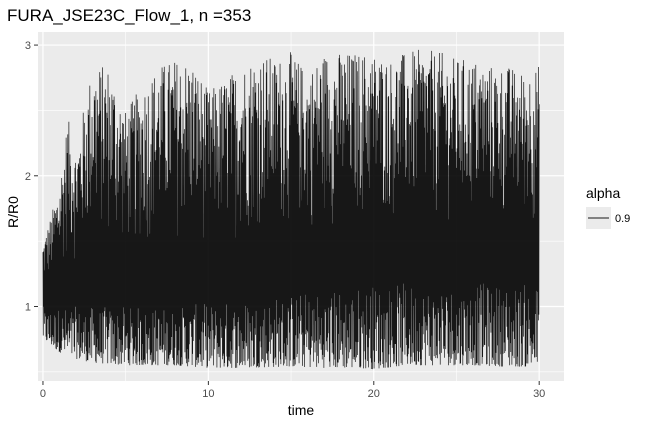 The height and width of the screenshot is (425, 647). What do you see at coordinates (129, 15) in the screenshot?
I see `chart-title: FURA_JSE23C_Flow_1, n =353` at bounding box center [129, 15].